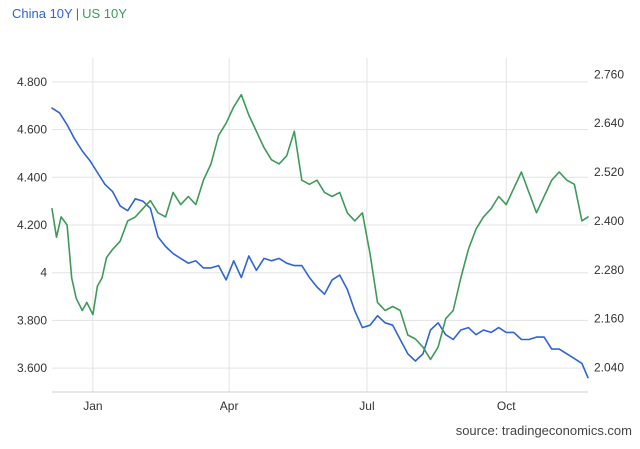 The width and height of the screenshot is (640, 449). Describe the element at coordinates (609, 74) in the screenshot. I see `y-right-tick-label: 2.760` at that location.